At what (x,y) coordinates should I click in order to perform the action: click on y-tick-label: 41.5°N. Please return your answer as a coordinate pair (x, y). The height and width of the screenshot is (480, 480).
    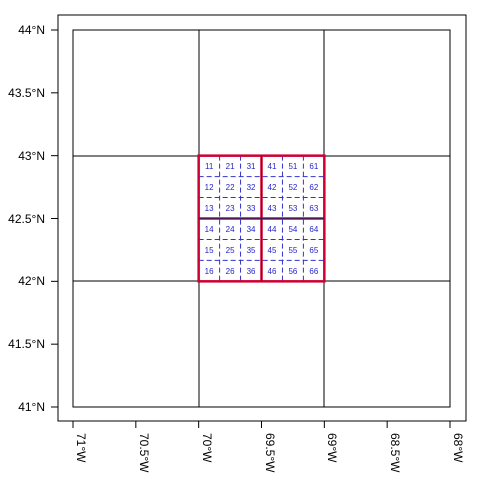
    Looking at the image, I should click on (26, 344).